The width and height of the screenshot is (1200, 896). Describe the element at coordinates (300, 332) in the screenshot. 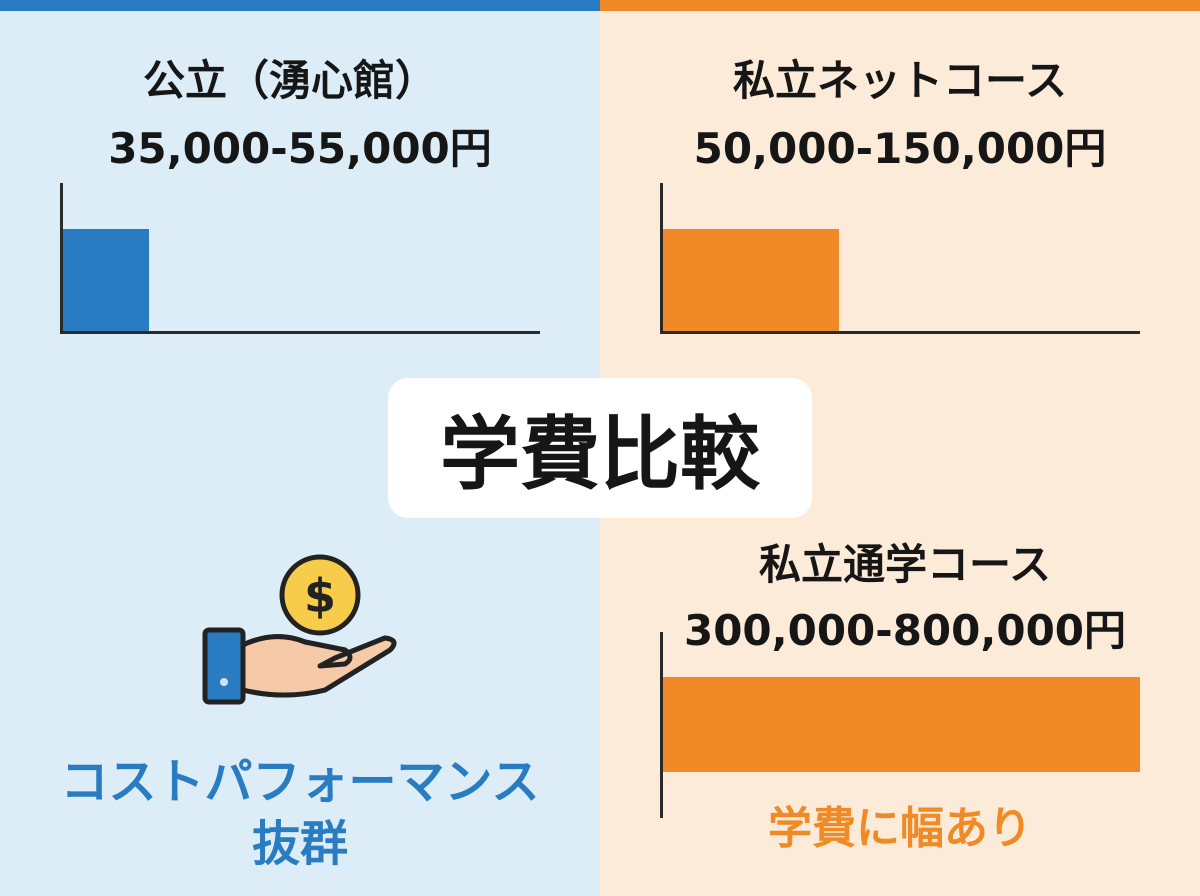

I see `chart1-x-axis` at that location.